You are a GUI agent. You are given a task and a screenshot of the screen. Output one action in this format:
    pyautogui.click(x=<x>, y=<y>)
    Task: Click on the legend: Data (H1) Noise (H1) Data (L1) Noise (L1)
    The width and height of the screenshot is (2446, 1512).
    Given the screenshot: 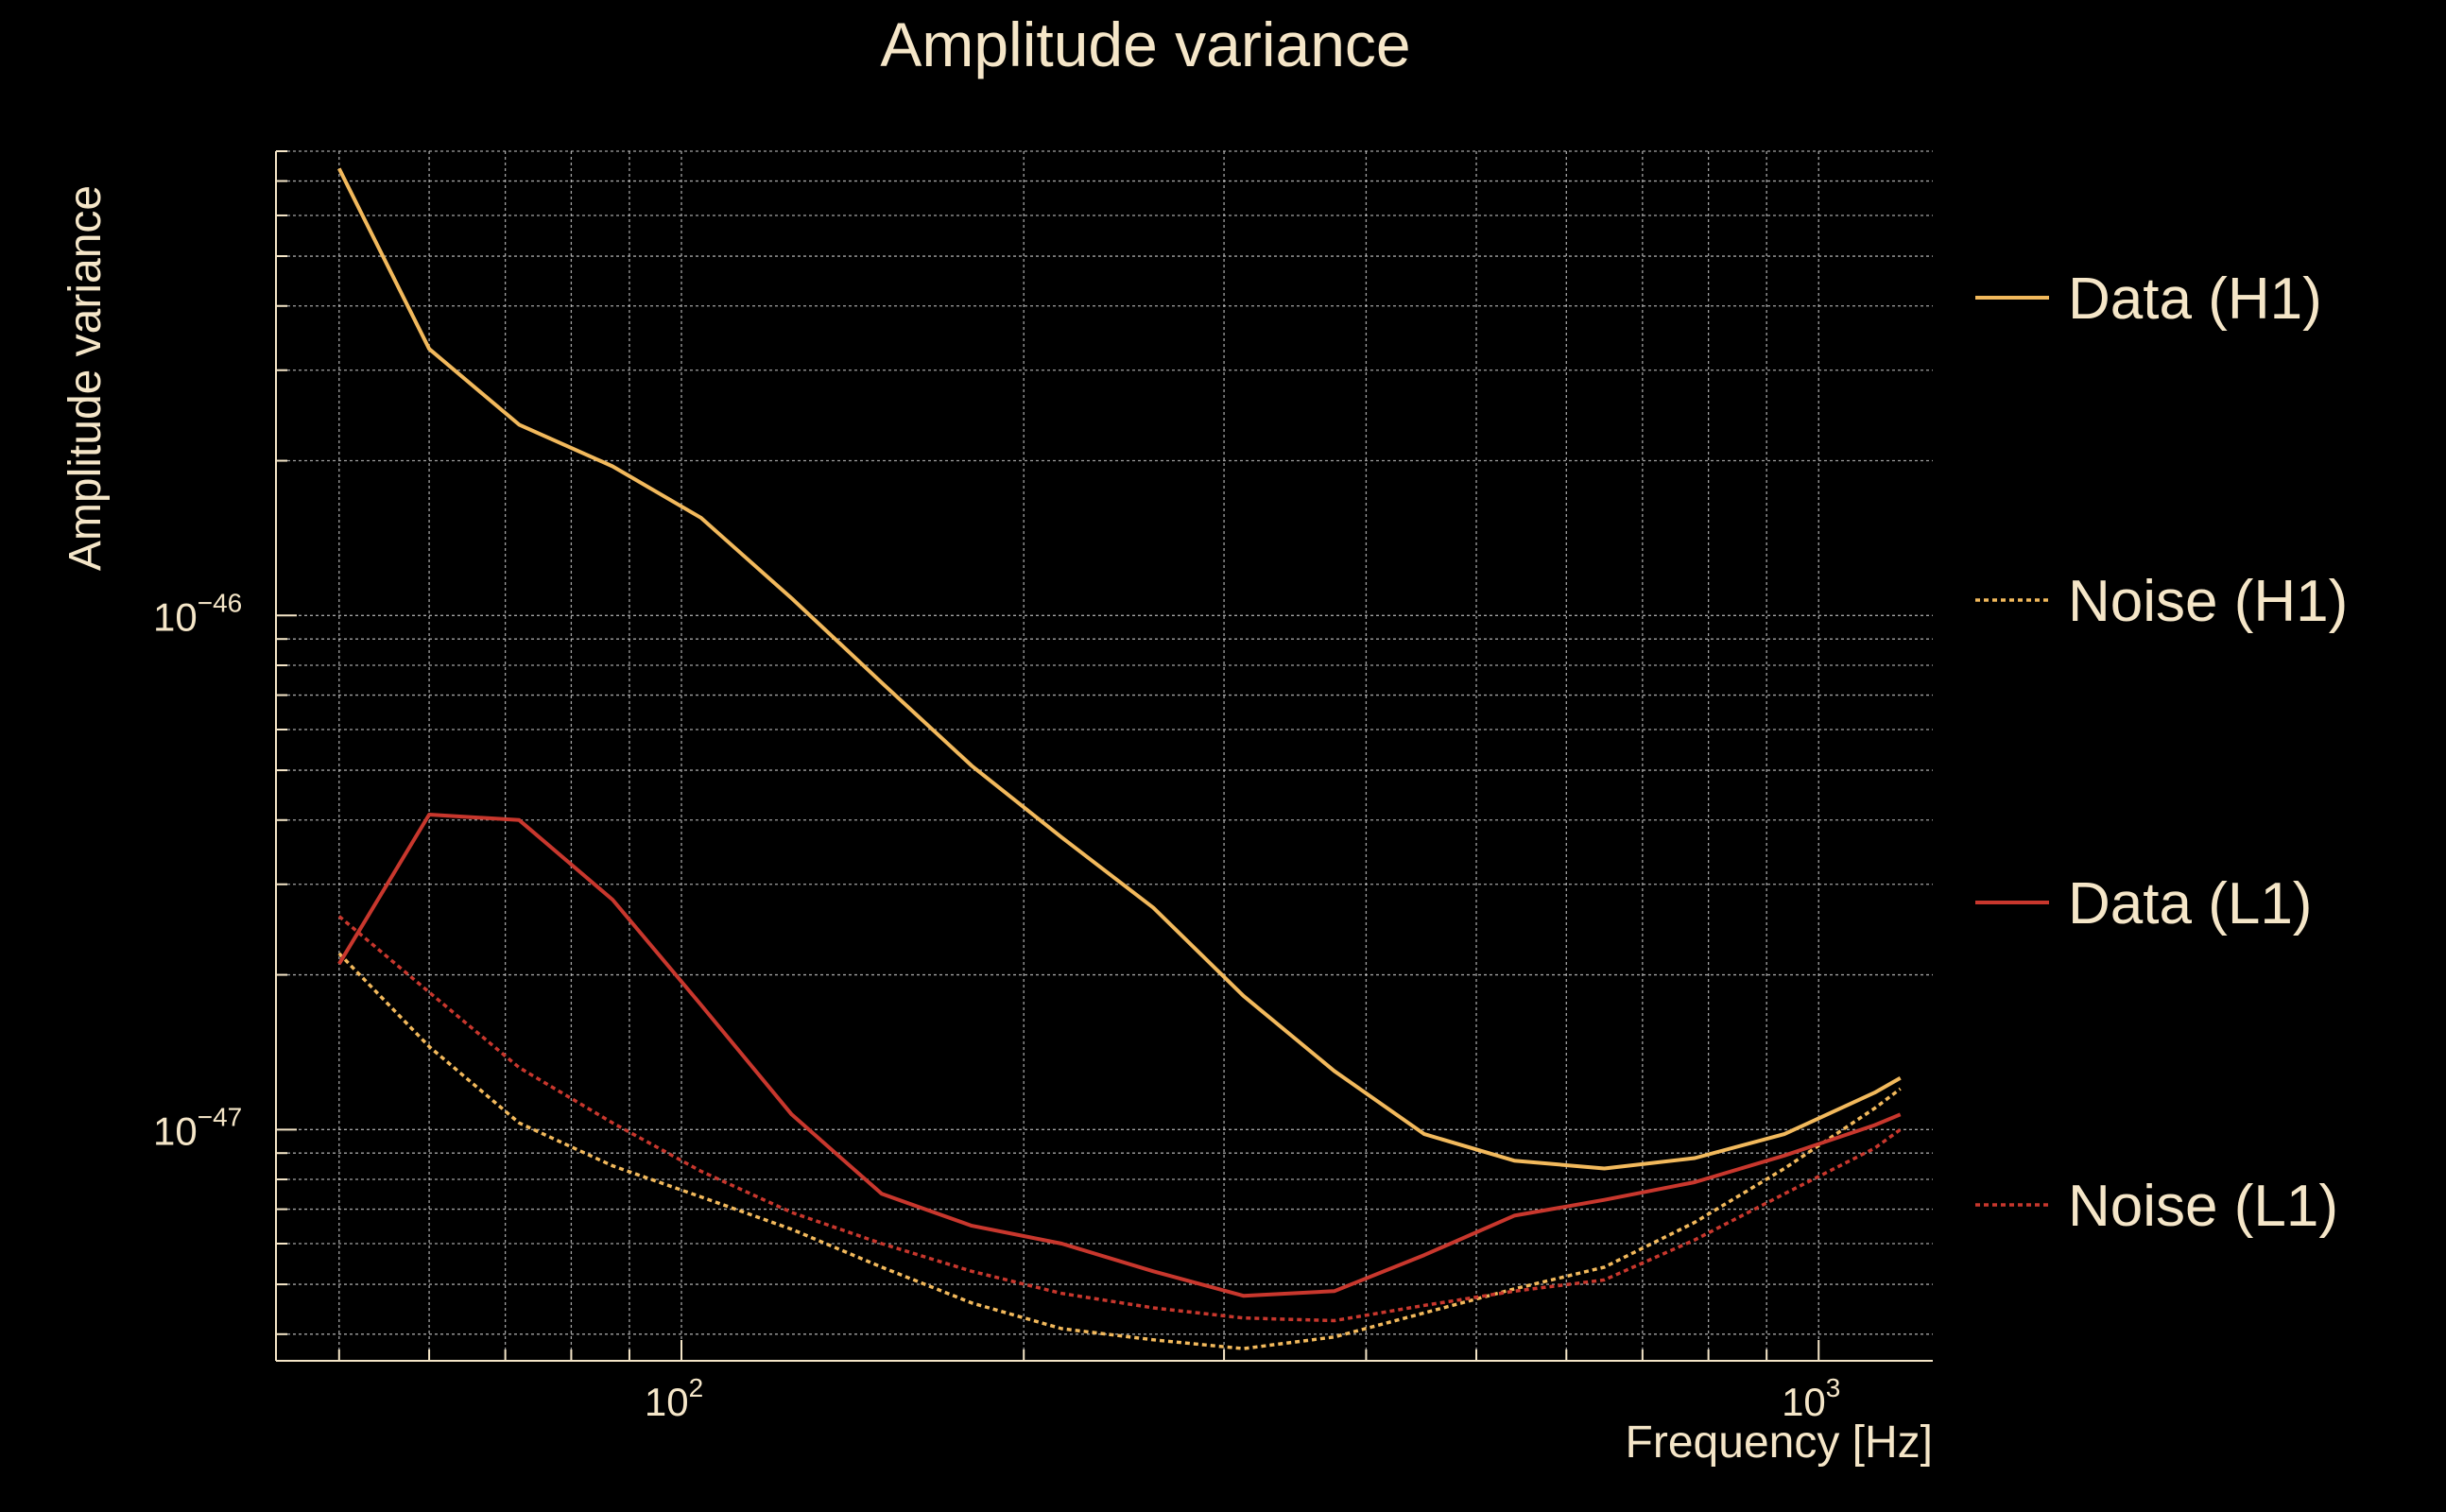 What is the action you would take?
    pyautogui.click(x=2161, y=752)
    